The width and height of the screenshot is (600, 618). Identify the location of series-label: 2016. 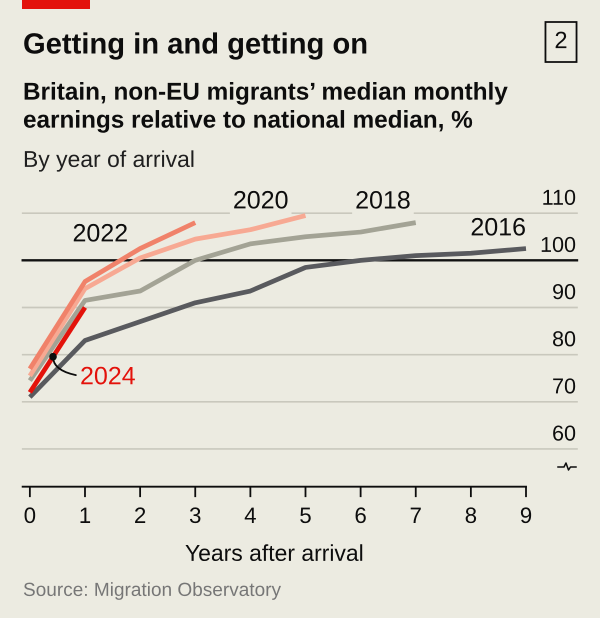
(498, 227).